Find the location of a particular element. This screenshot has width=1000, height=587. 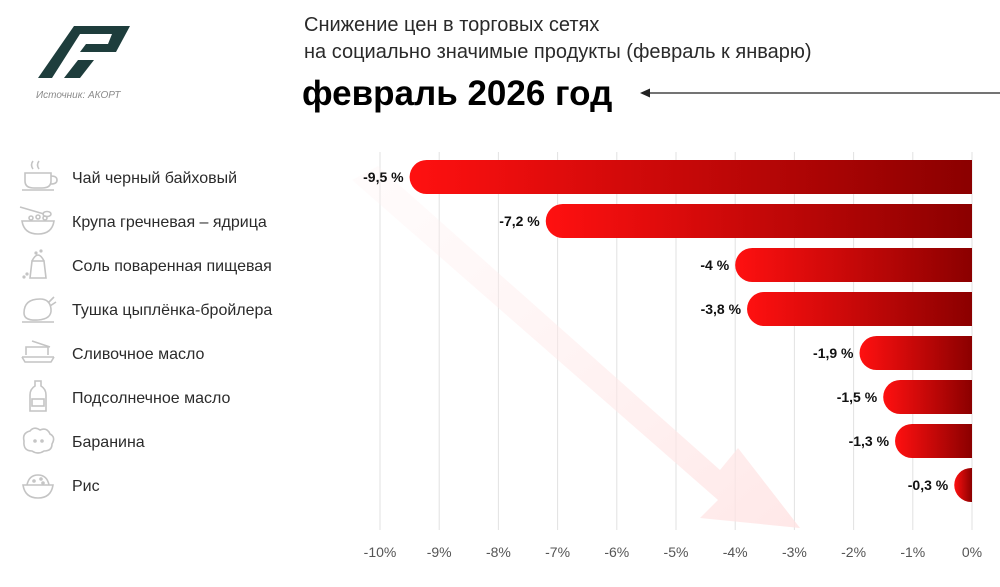

category-label: Подсолнечное масло is located at coordinates (151, 398).